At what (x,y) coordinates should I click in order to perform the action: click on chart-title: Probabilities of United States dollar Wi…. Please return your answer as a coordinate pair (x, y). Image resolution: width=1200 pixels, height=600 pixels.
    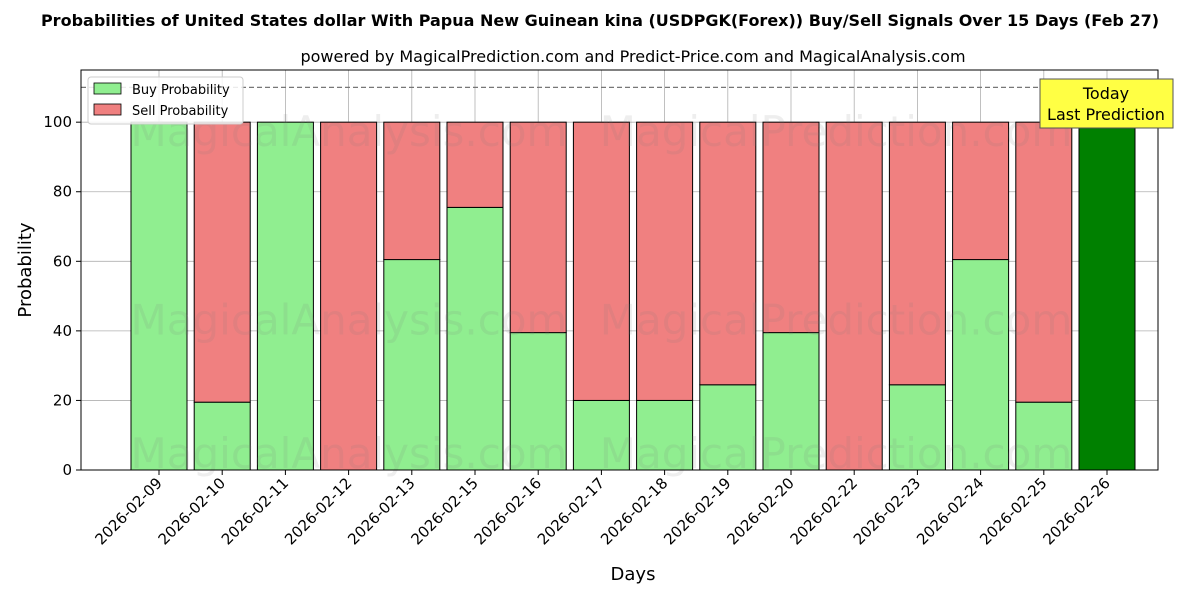
    Looking at the image, I should click on (600, 20).